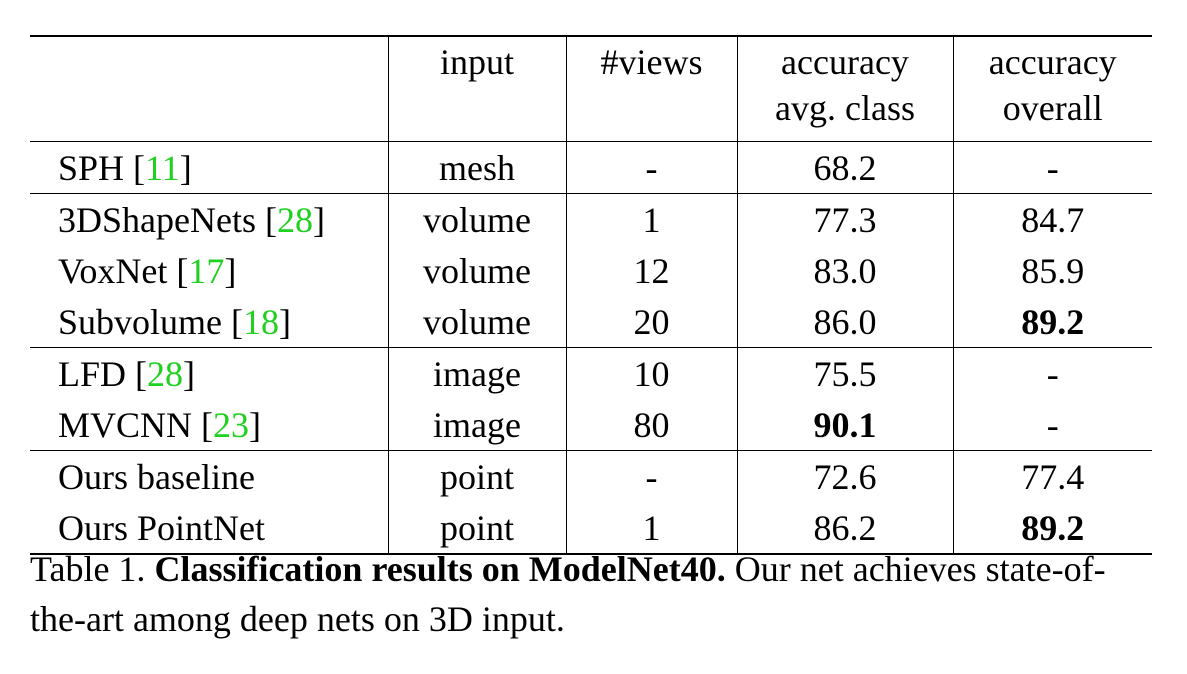 The width and height of the screenshot is (1187, 674). I want to click on cell-text: 89.2, so click(1053, 321).